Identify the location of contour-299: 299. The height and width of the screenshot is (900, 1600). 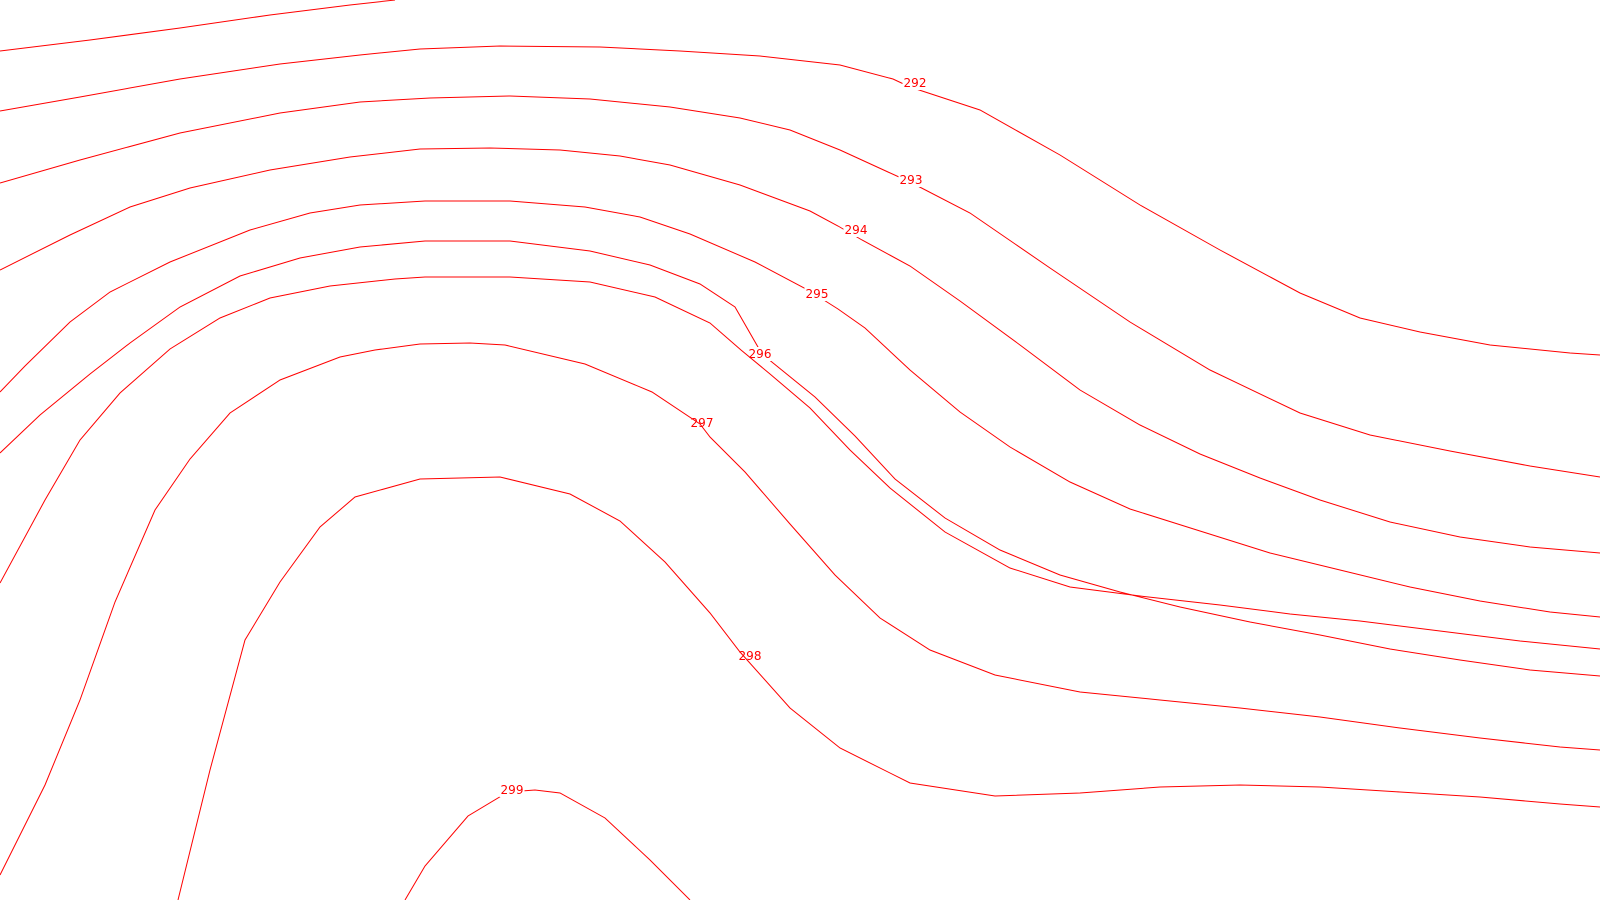
(547, 841).